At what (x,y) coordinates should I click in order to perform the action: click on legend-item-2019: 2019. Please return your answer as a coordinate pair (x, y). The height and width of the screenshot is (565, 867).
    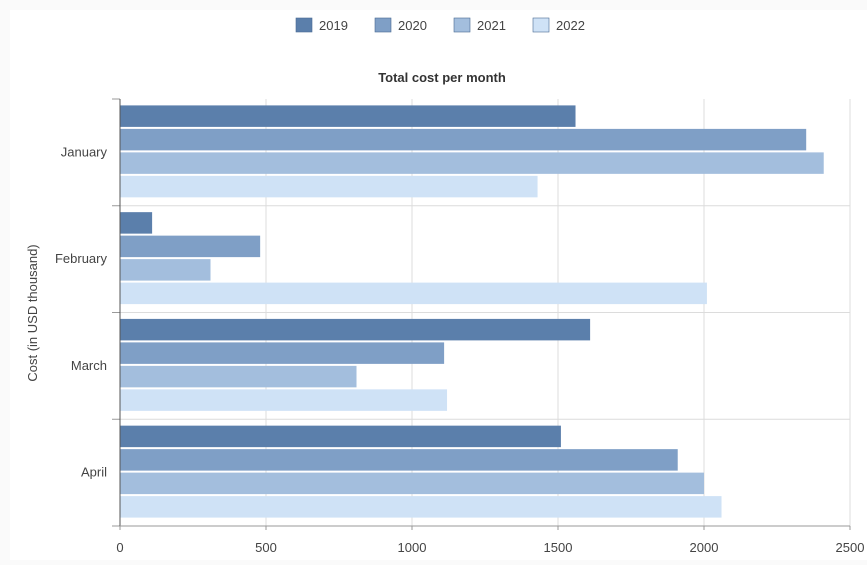
    Looking at the image, I should click on (321, 25).